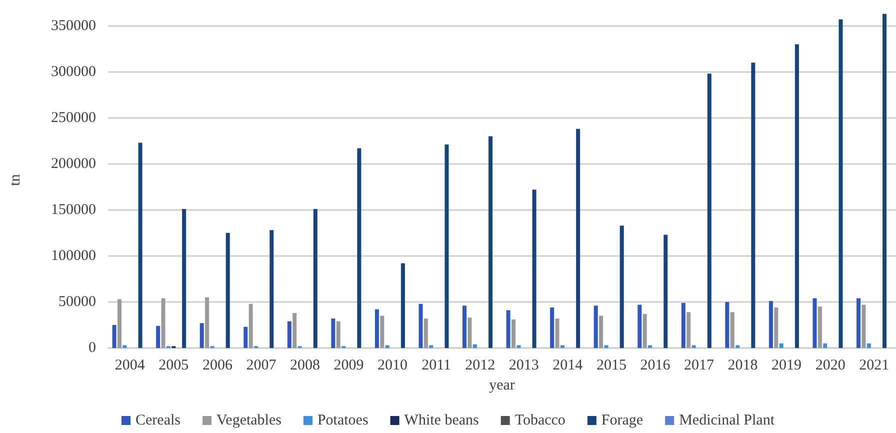 The height and width of the screenshot is (433, 896). What do you see at coordinates (655, 366) in the screenshot?
I see `x-tick-label: 2016` at bounding box center [655, 366].